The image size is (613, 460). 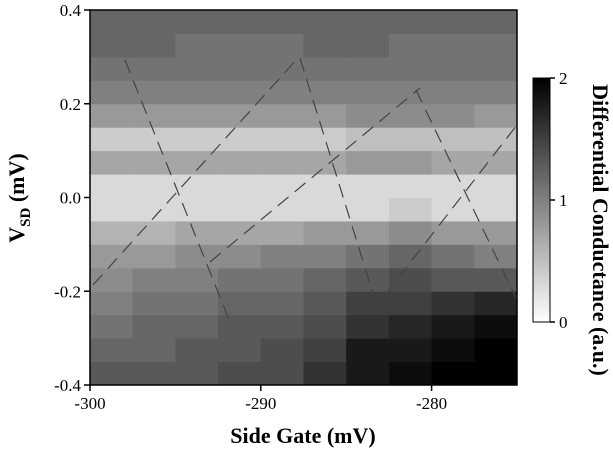 What do you see at coordinates (260, 403) in the screenshot?
I see `x-tick-label: -290` at bounding box center [260, 403].